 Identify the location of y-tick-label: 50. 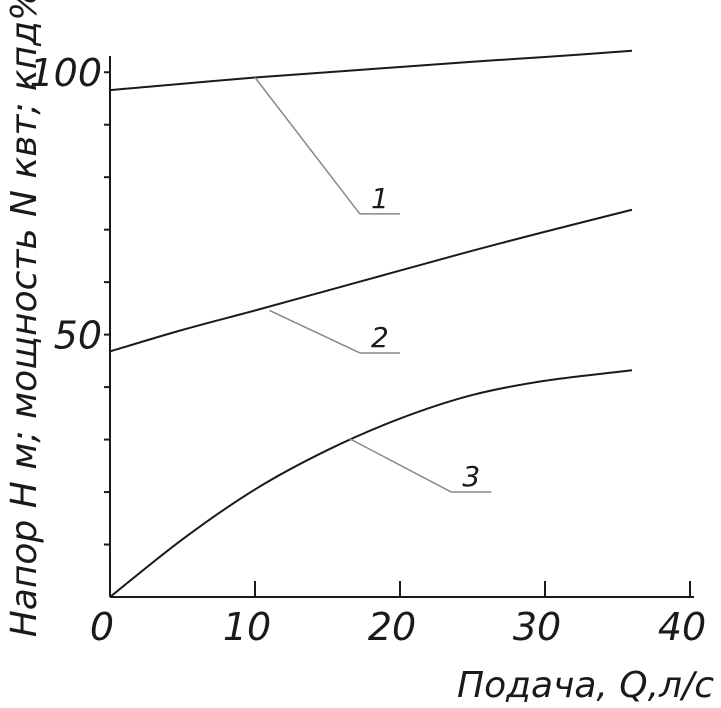
(78, 336).